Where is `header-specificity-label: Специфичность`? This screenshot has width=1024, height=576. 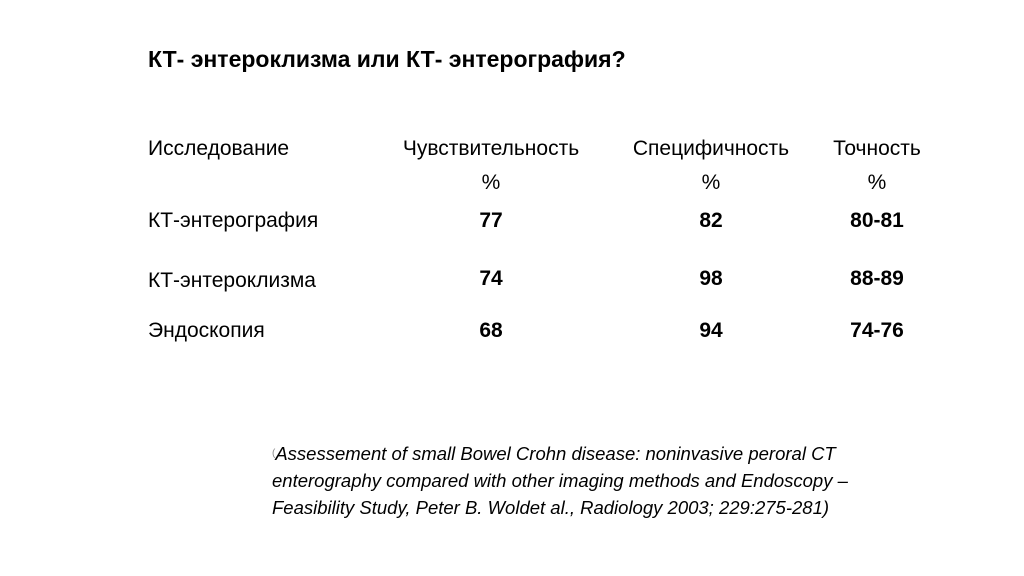
header-specificity-label: Специфичность is located at coordinates (711, 148).